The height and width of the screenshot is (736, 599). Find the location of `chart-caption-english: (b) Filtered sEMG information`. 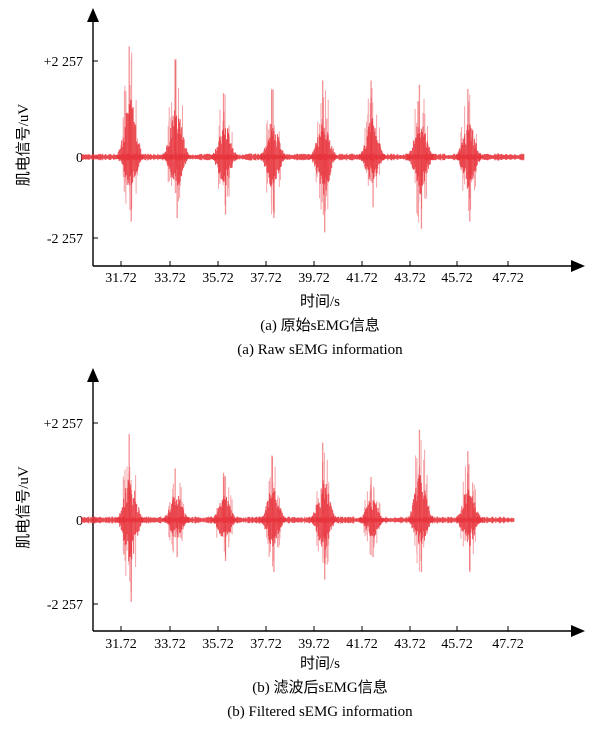

chart-caption-english: (b) Filtered sEMG information is located at coordinates (320, 712).